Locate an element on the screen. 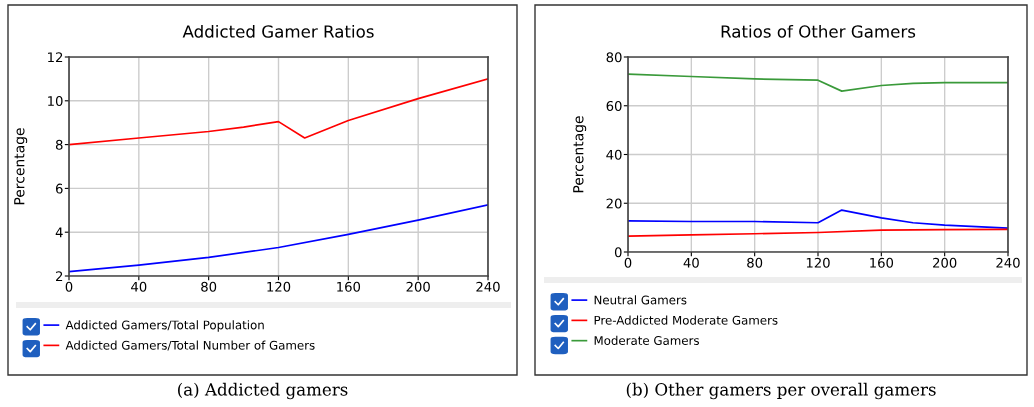 The width and height of the screenshot is (1034, 407). legend-label: Moderate Gamers is located at coordinates (646, 340).